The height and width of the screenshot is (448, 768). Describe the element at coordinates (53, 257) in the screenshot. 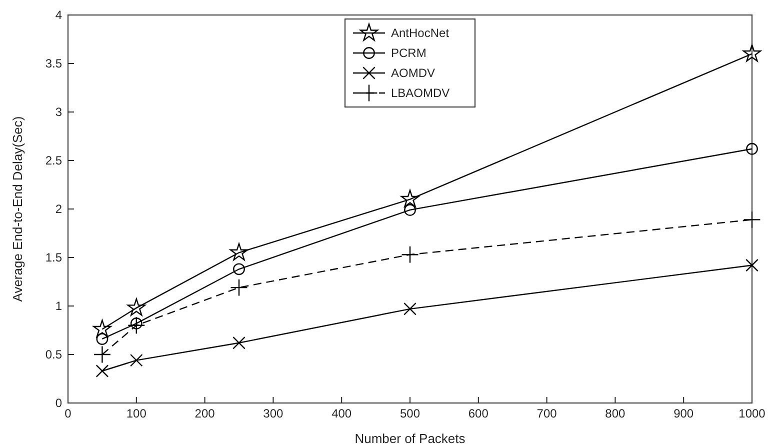

I see `y-tick-label: 1.5` at that location.